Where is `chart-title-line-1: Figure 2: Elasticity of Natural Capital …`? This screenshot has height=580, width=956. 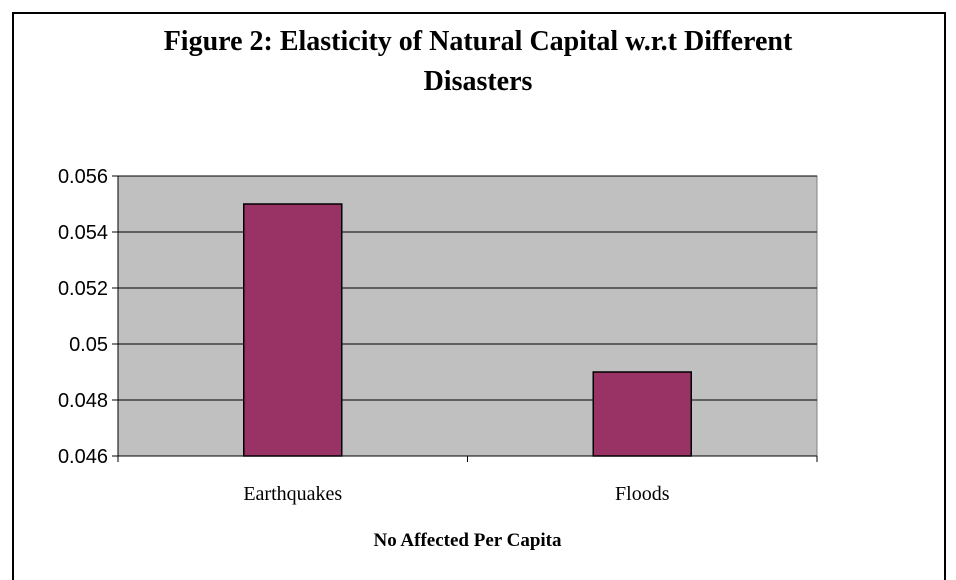
chart-title-line-1: Figure 2: Elasticity of Natural Capital … is located at coordinates (478, 41).